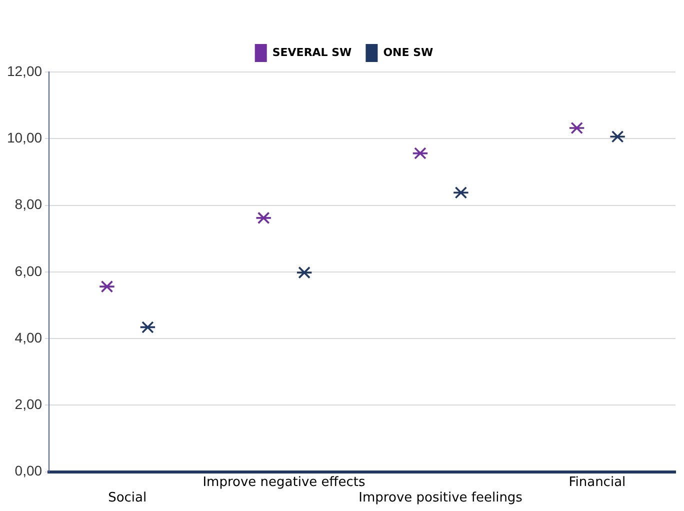  Describe the element at coordinates (24, 70) in the screenshot. I see `y-tick-label: 12,00` at that location.